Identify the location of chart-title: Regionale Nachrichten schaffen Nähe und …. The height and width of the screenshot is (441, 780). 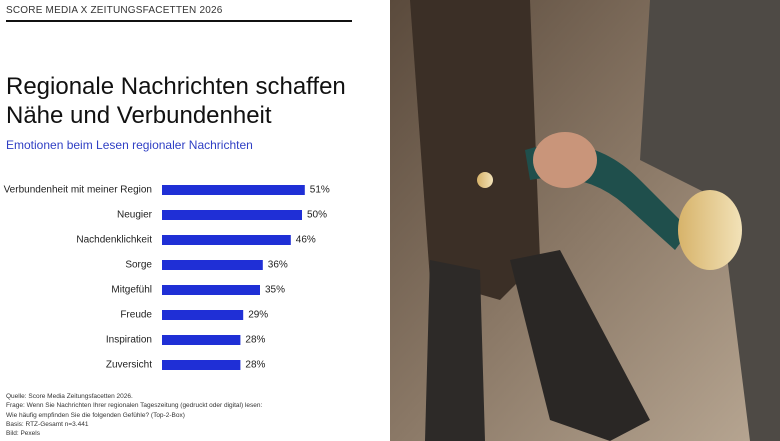
(176, 101).